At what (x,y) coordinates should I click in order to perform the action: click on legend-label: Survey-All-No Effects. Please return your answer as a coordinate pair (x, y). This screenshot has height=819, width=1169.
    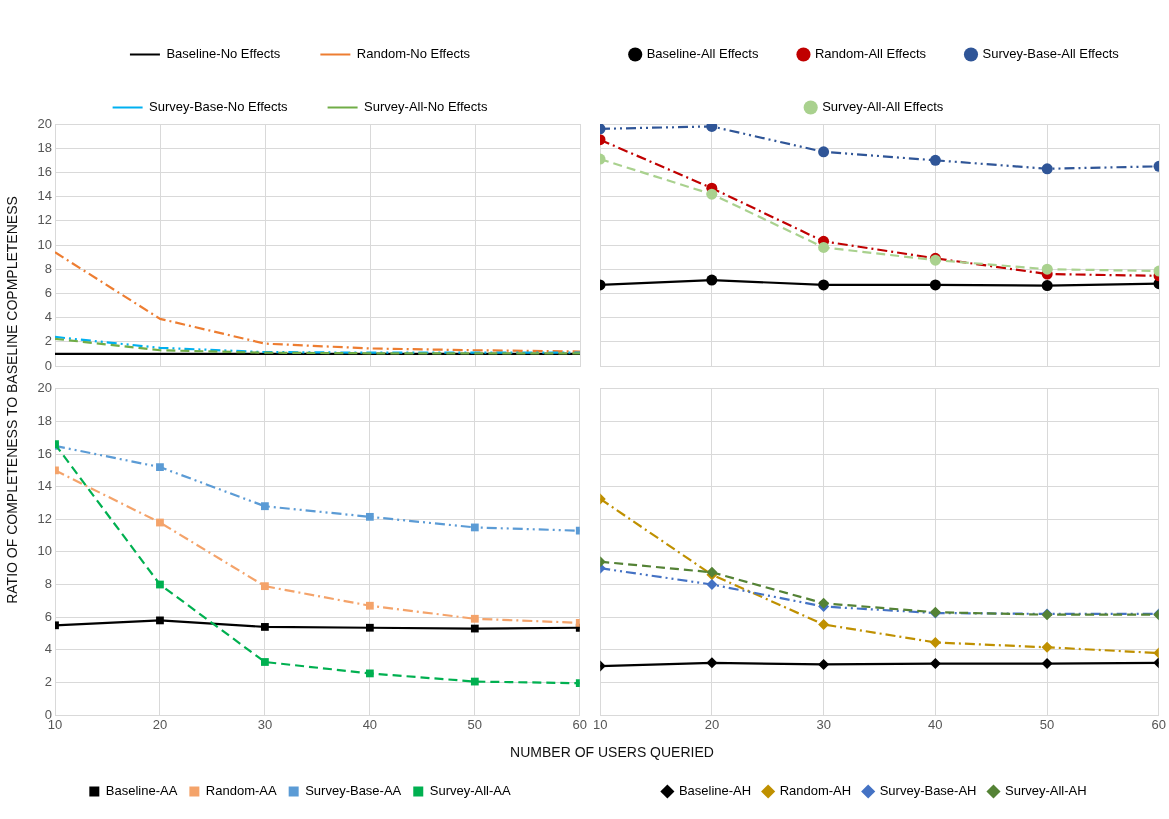
    Looking at the image, I should click on (426, 107).